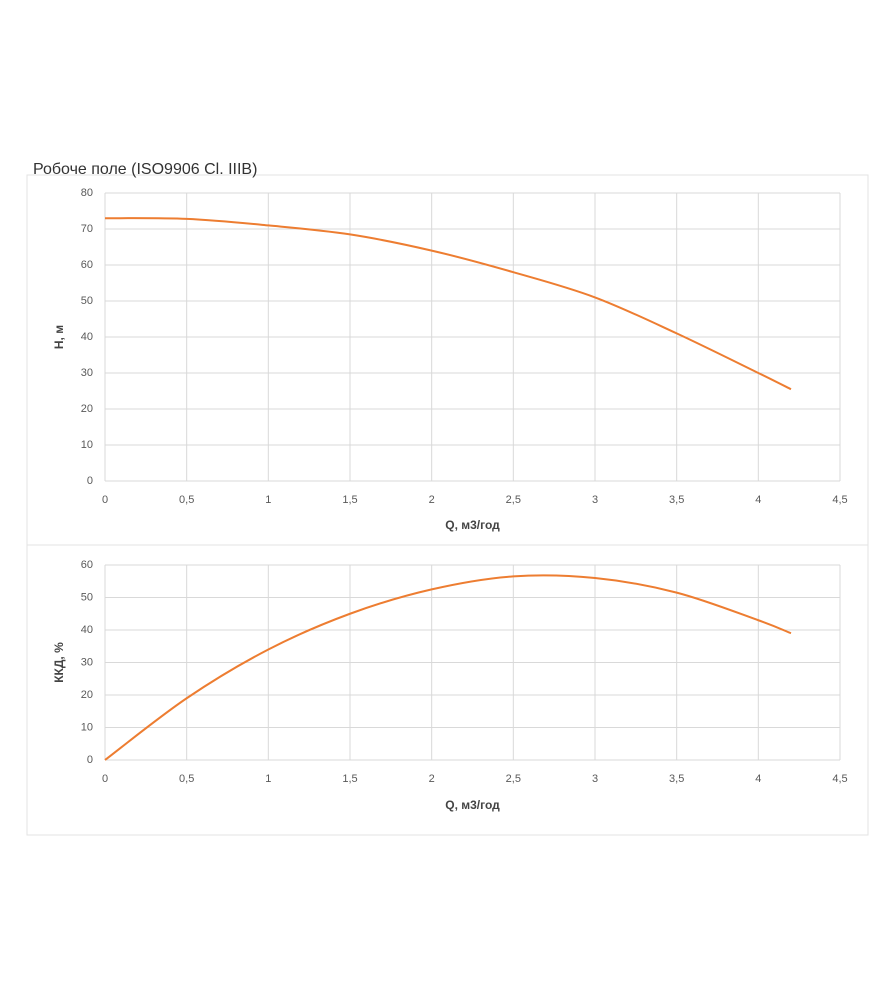 The height and width of the screenshot is (1000, 885). Describe the element at coordinates (87, 229) in the screenshot. I see `y-tick-label: 70` at that location.